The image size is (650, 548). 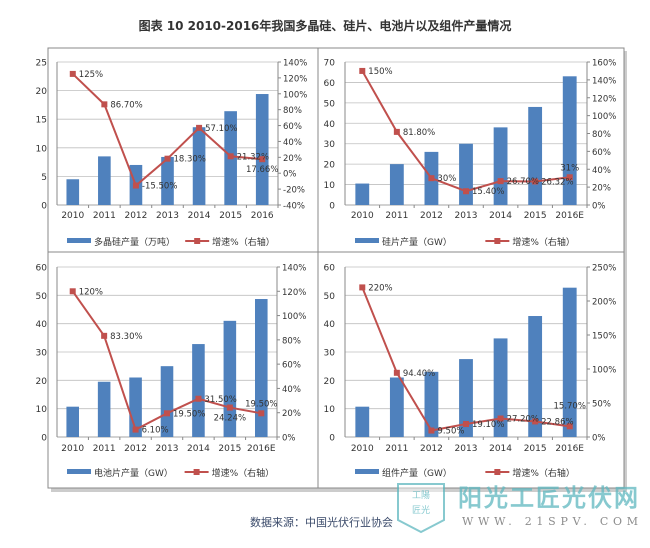 What do you see at coordinates (292, 111) in the screenshot?
I see `y2-tick-label: 80%` at bounding box center [292, 111].